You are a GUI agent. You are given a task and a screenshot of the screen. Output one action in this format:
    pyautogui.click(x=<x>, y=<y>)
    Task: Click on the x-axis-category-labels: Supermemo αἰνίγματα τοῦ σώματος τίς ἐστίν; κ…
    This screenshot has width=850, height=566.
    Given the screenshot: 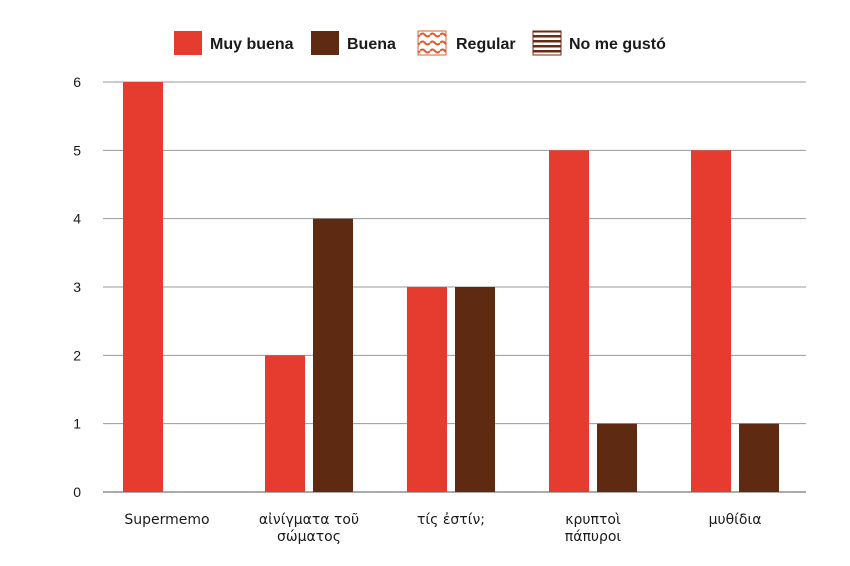 What is the action you would take?
    pyautogui.click(x=442, y=528)
    